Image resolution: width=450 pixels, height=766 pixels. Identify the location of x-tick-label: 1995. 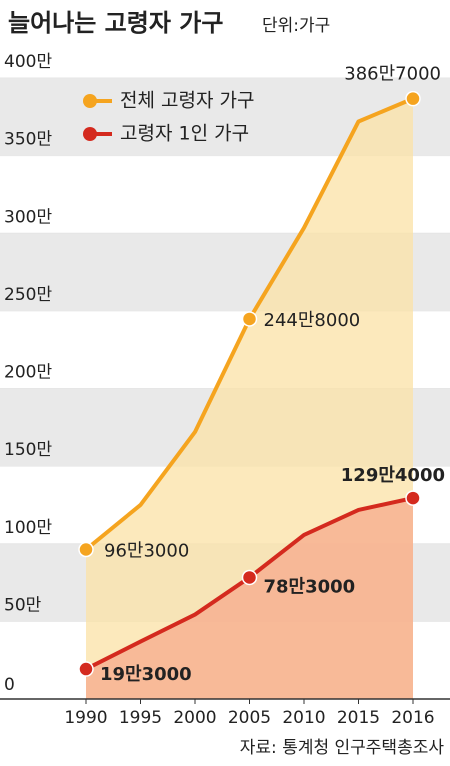
(140, 718).